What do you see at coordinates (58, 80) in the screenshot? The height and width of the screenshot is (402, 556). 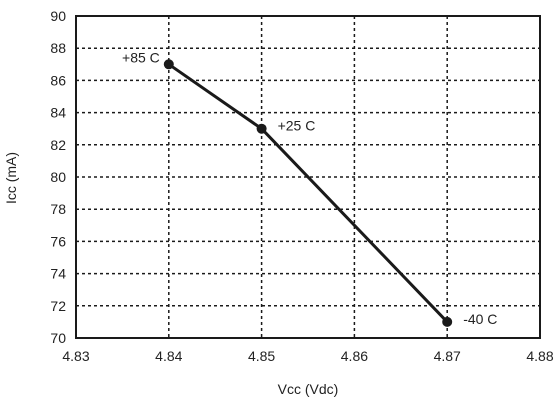 I see `y-tick-label: 86` at bounding box center [58, 80].